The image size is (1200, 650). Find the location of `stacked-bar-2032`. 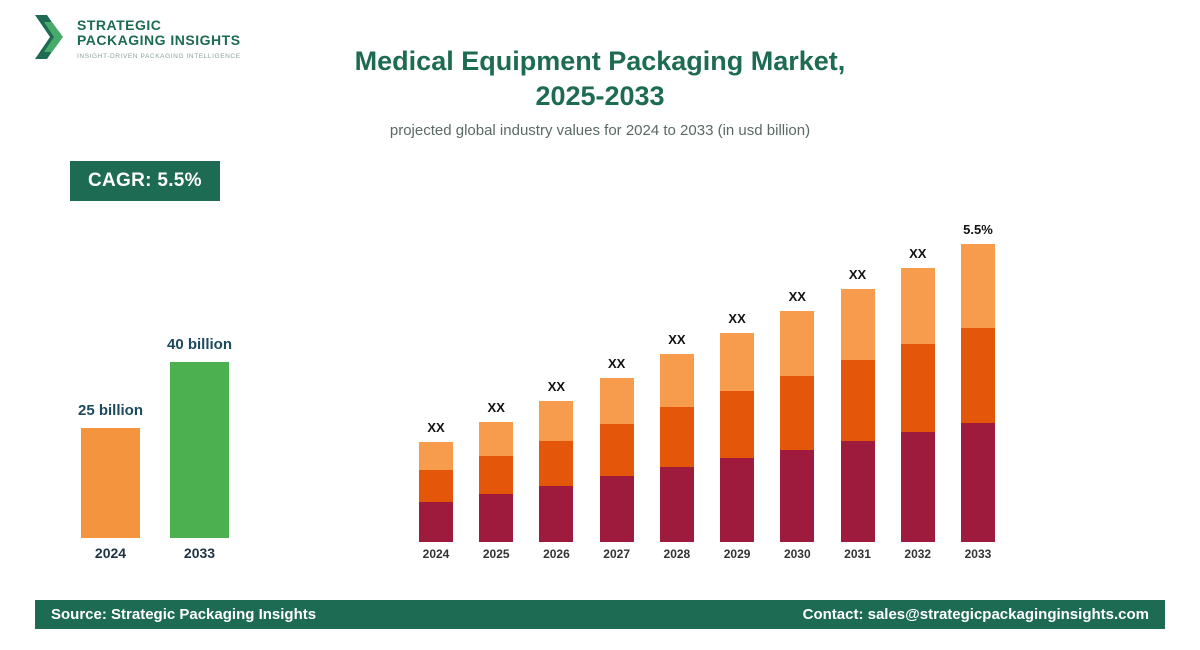

stacked-bar-2032 is located at coordinates (917, 405).